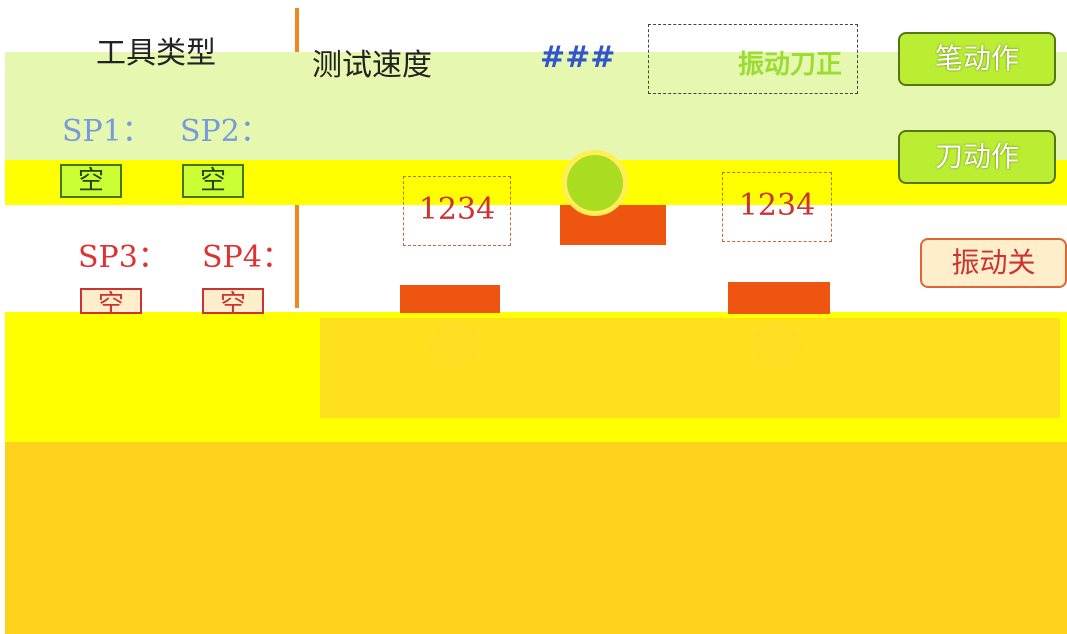 Image resolution: width=1067 pixels, height=634 pixels. I want to click on band, so click(690, 368).